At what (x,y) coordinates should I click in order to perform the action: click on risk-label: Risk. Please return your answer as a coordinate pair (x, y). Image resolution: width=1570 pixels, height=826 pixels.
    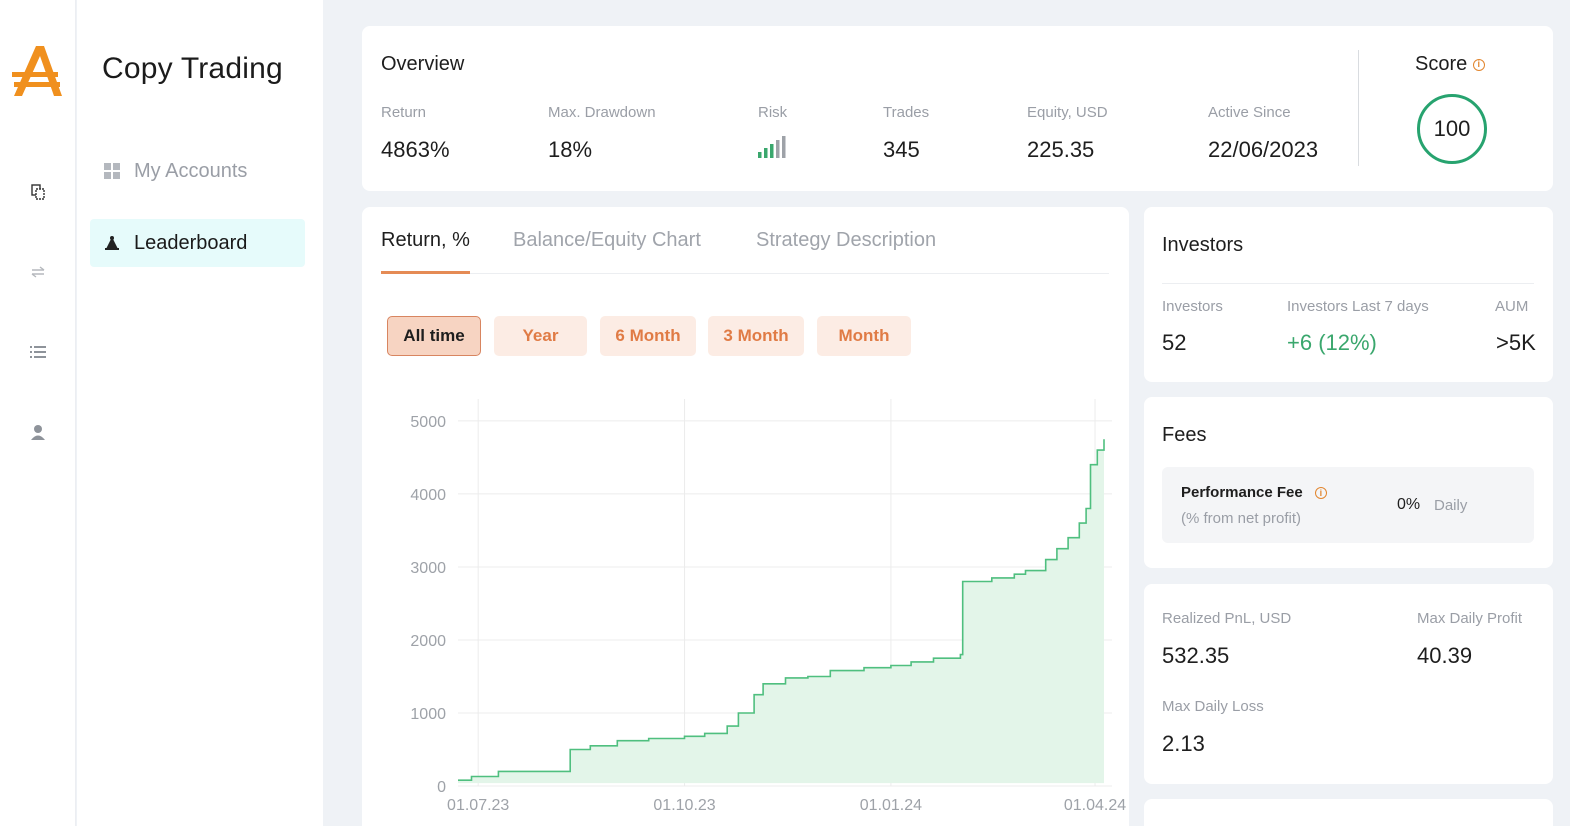
    Looking at the image, I should click on (773, 112).